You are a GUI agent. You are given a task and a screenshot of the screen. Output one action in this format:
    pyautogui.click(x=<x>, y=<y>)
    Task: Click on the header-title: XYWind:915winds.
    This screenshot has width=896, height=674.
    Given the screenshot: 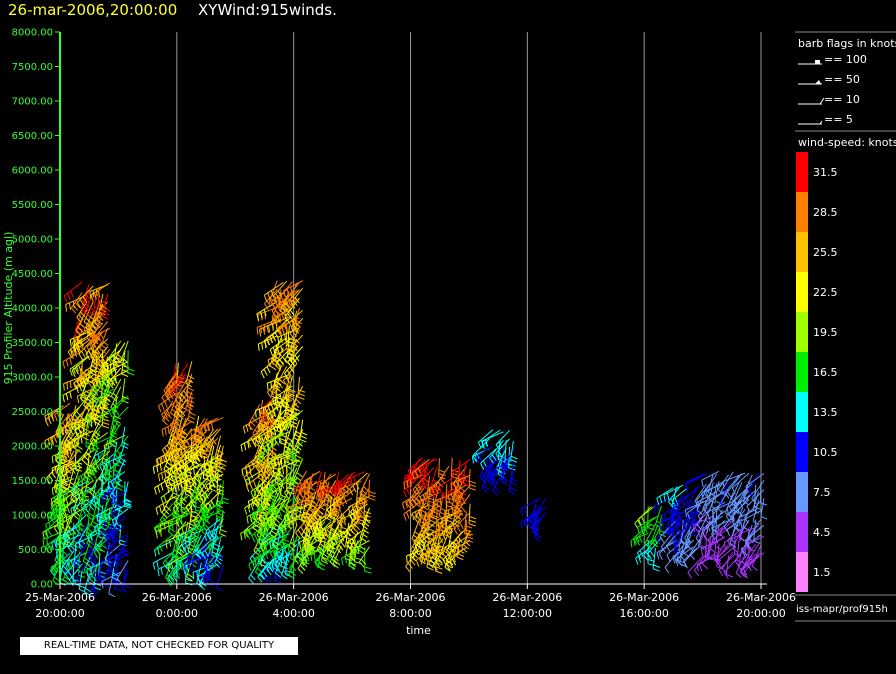 What is the action you would take?
    pyautogui.click(x=267, y=10)
    